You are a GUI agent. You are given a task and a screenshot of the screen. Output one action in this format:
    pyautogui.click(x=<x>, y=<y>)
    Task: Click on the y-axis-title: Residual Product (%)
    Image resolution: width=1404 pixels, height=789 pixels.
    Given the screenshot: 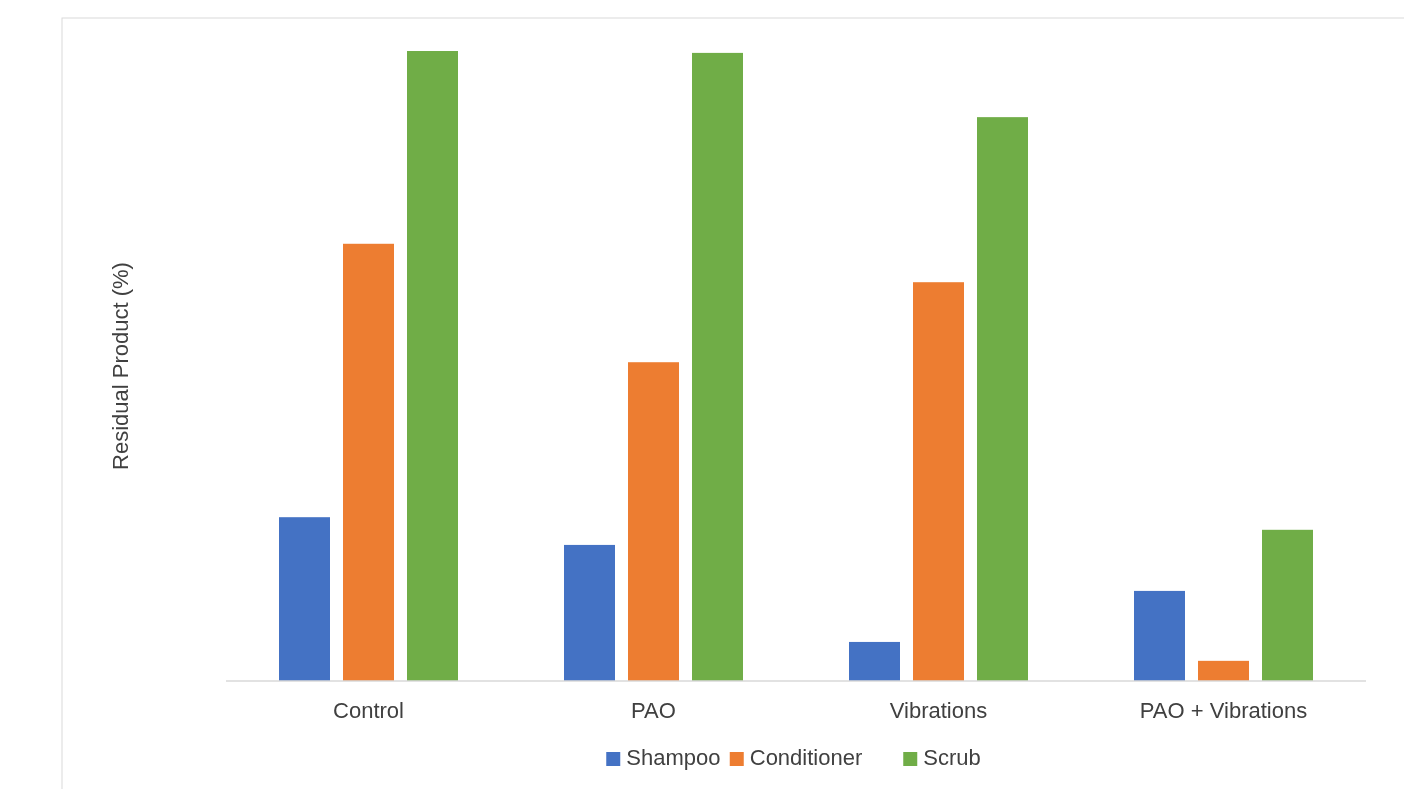 What is the action you would take?
    pyautogui.click(x=120, y=366)
    